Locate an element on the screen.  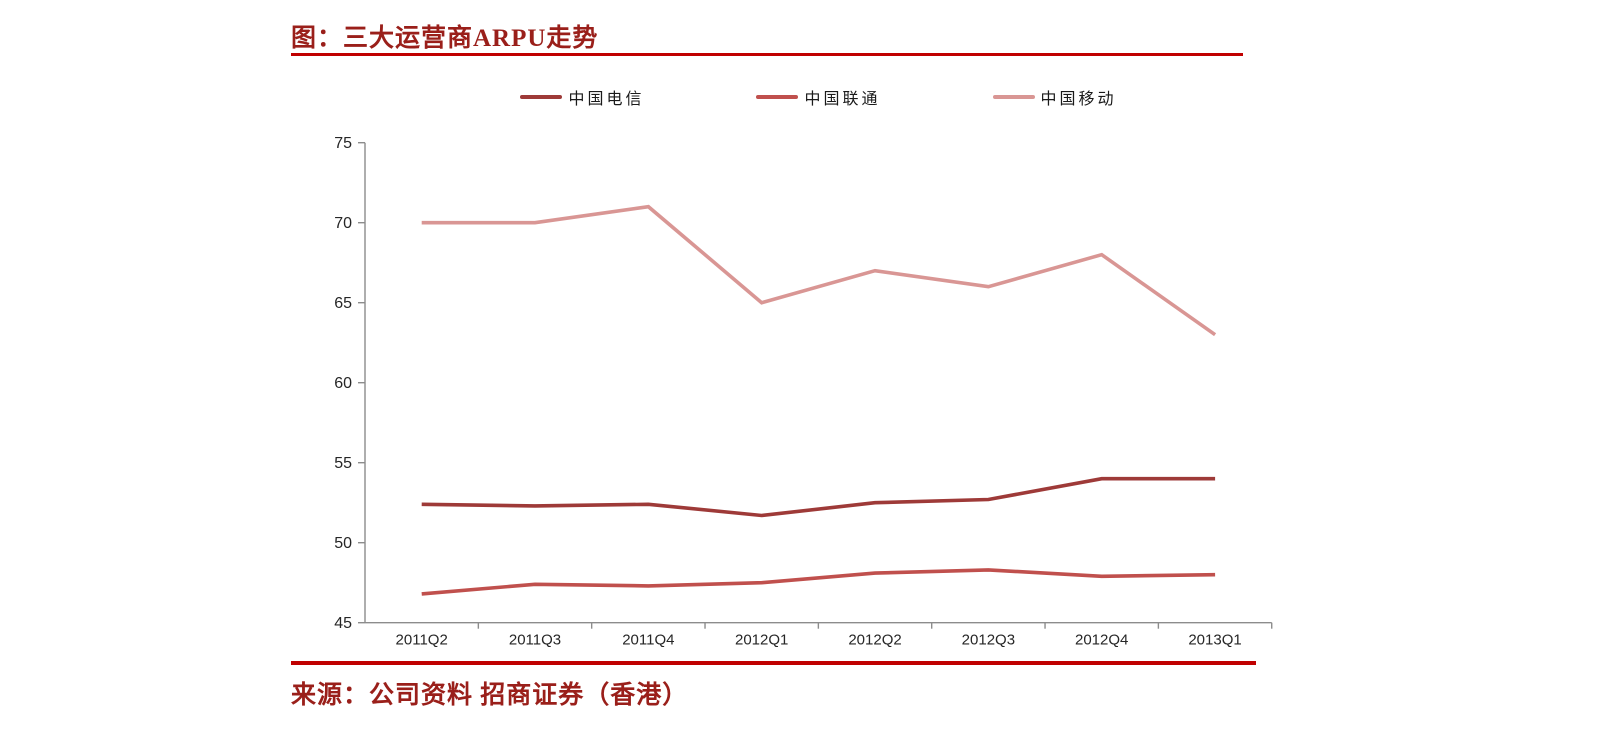
source-note: 来源：公司资料 招商证券（香港） is located at coordinates (490, 695).